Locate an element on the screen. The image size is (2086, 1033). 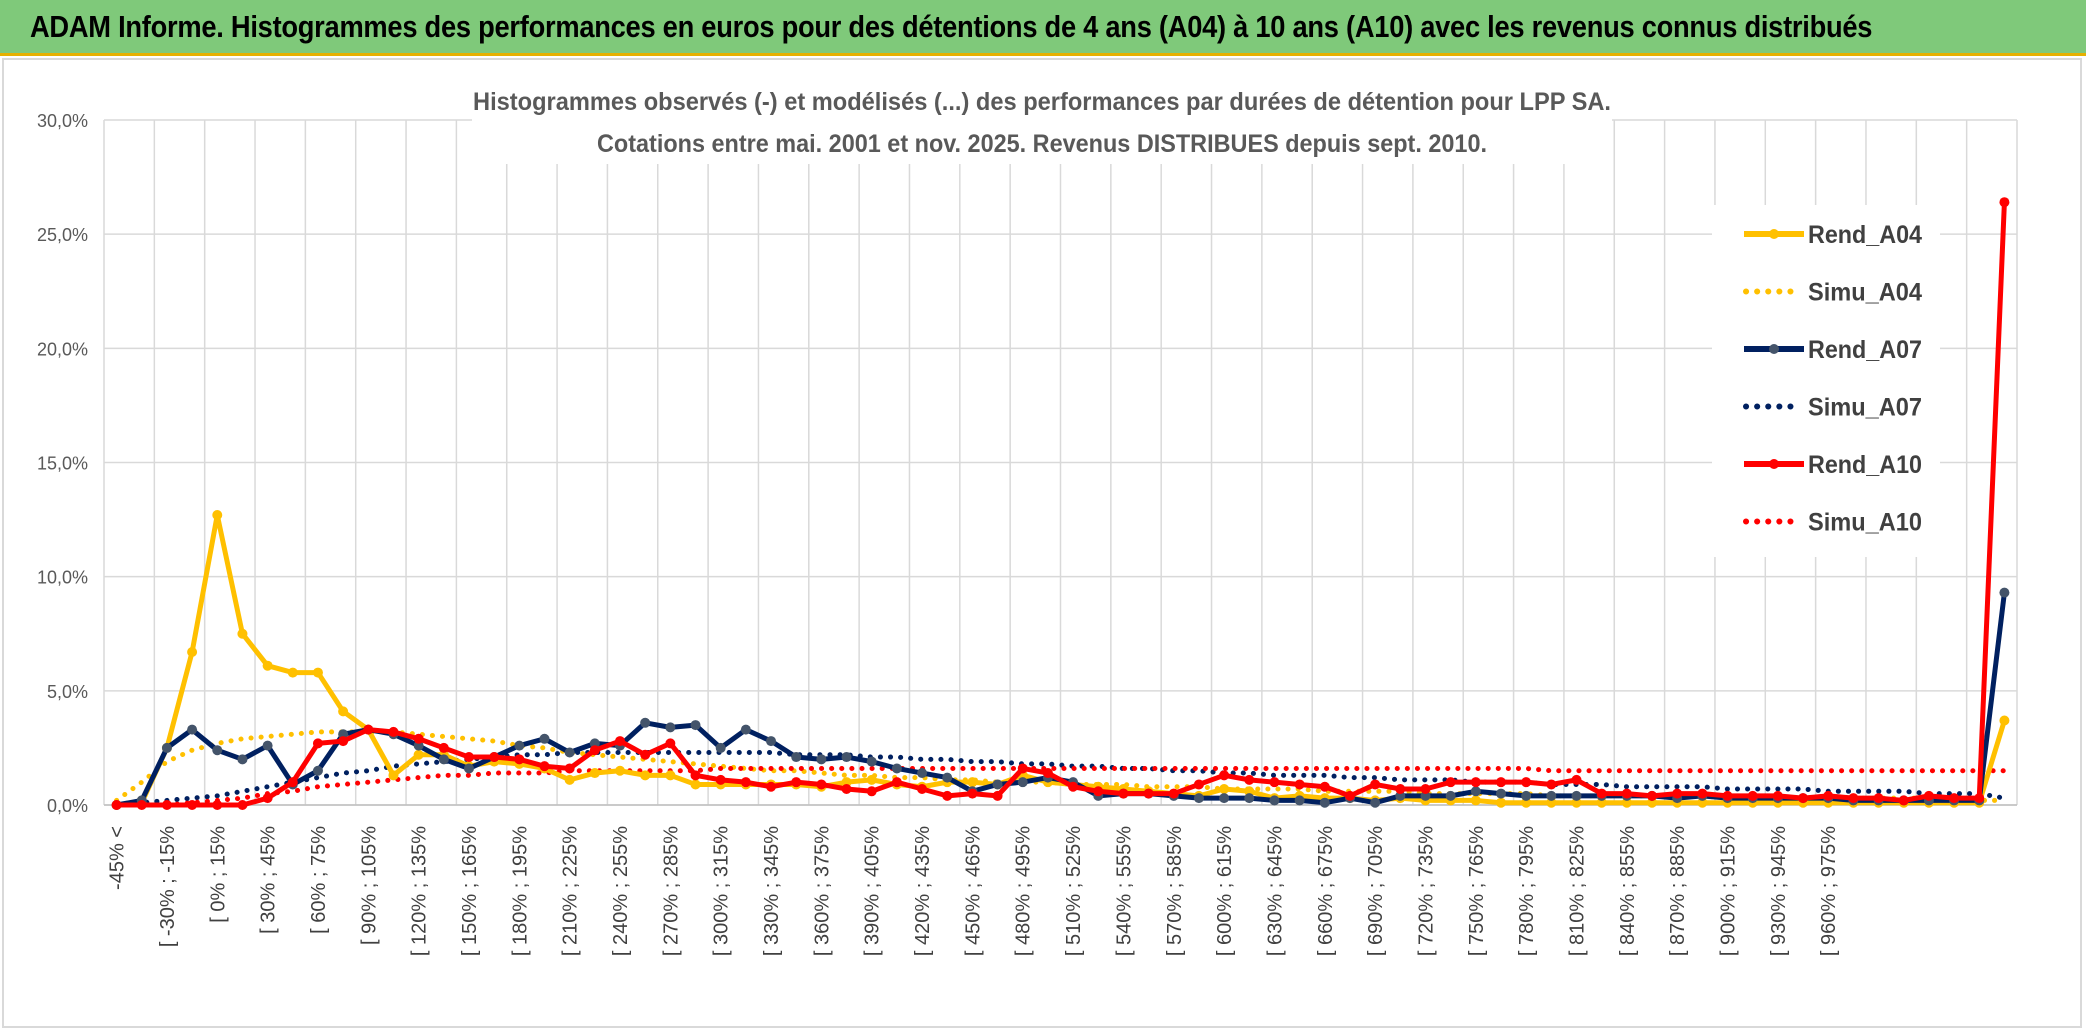
y-tick-label: 25,0% is located at coordinates (62, 235).